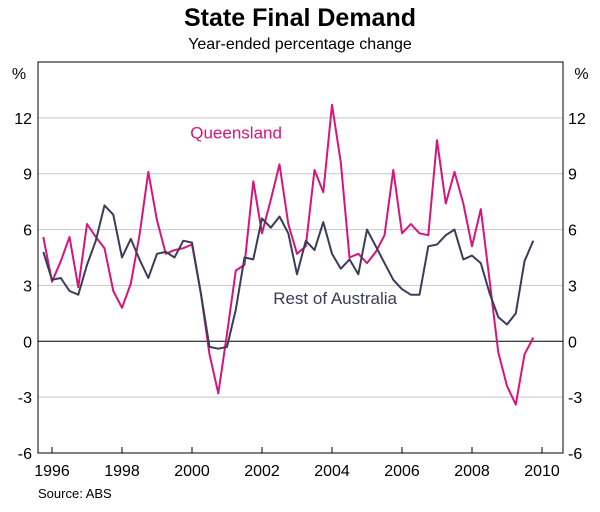 The height and width of the screenshot is (512, 600). I want to click on y-tick-label-right: -6, so click(575, 454).